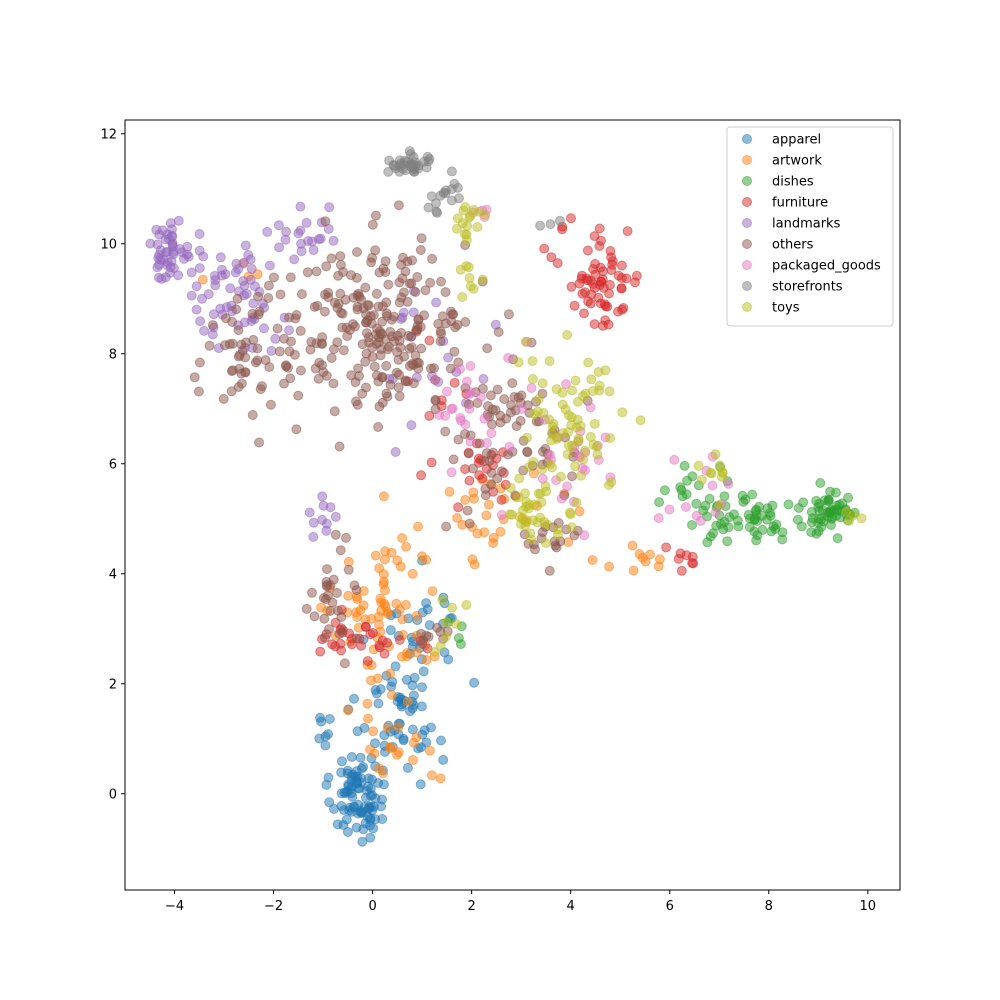 The height and width of the screenshot is (1000, 1000). What do you see at coordinates (113, 464) in the screenshot?
I see `y-tick-label: 6` at bounding box center [113, 464].